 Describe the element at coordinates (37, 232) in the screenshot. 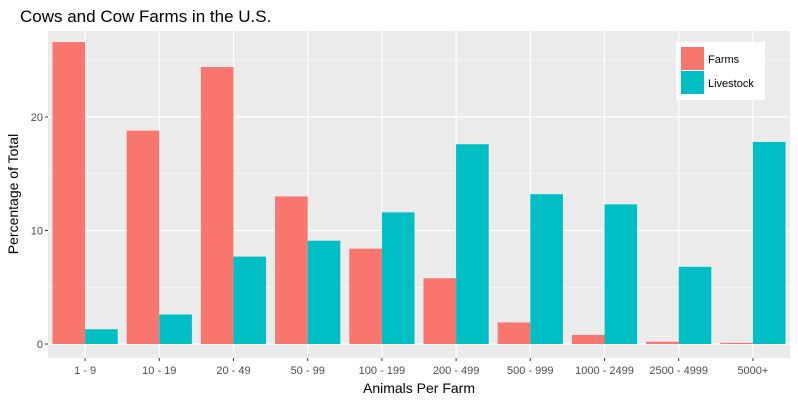

I see `y-tick-label: 10` at that location.